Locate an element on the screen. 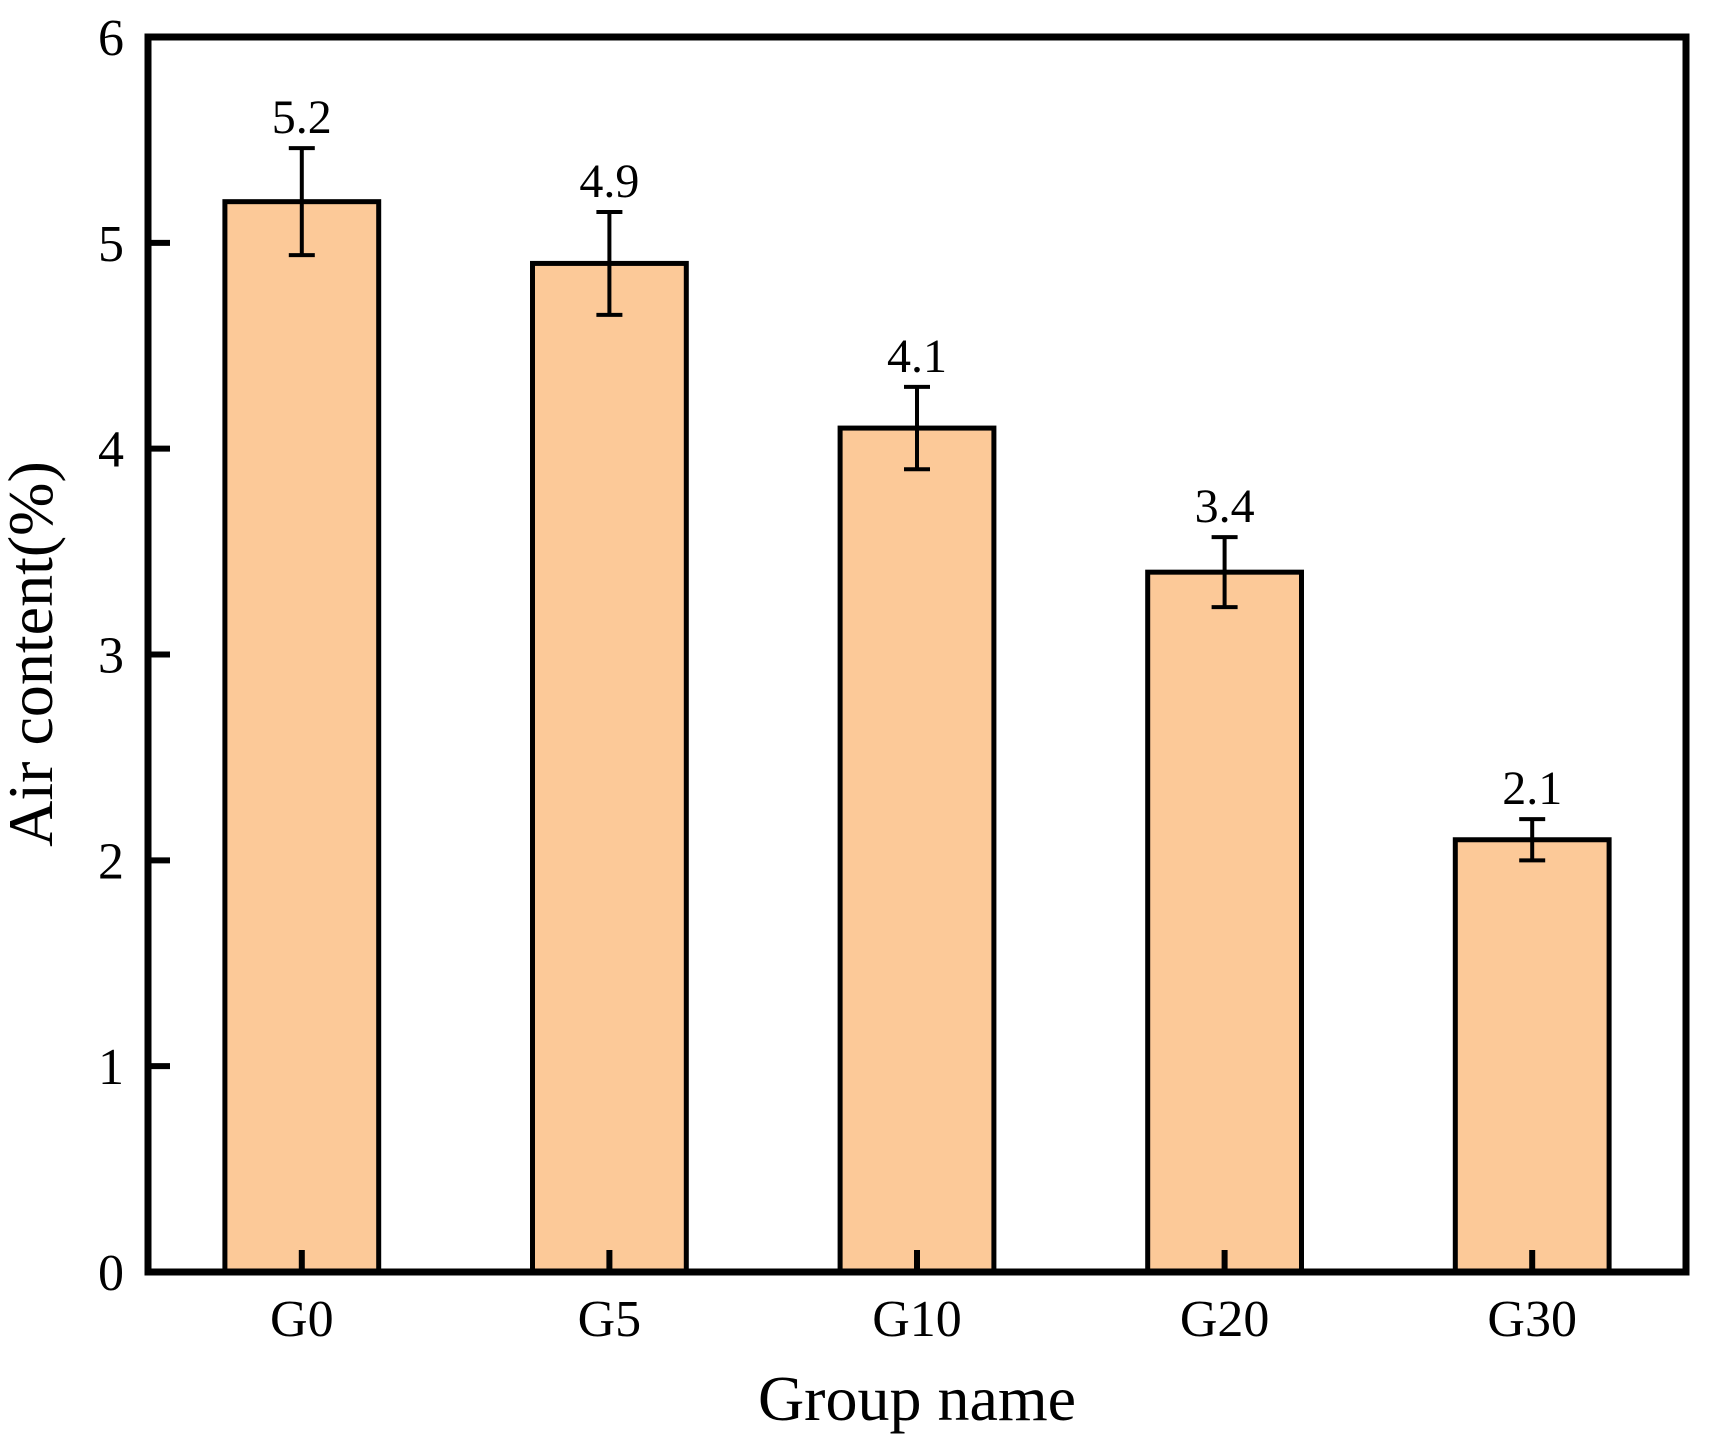 The height and width of the screenshot is (1450, 1712). x-tick-label: G5 is located at coordinates (610, 1319).